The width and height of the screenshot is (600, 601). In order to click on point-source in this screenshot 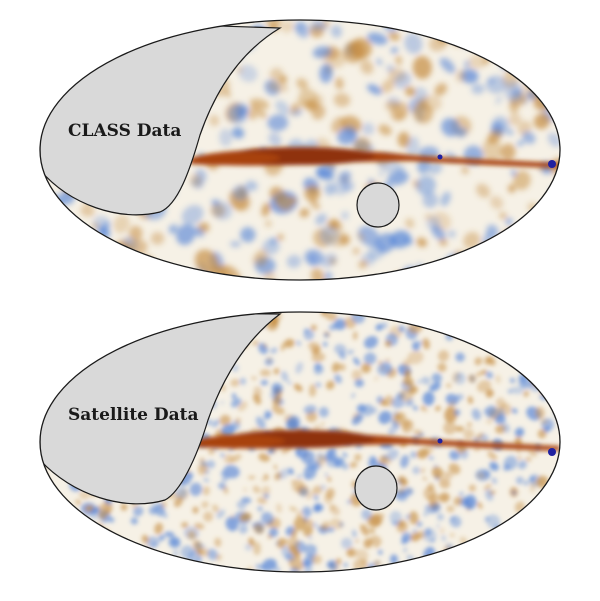, I will do `click(440, 157)`.